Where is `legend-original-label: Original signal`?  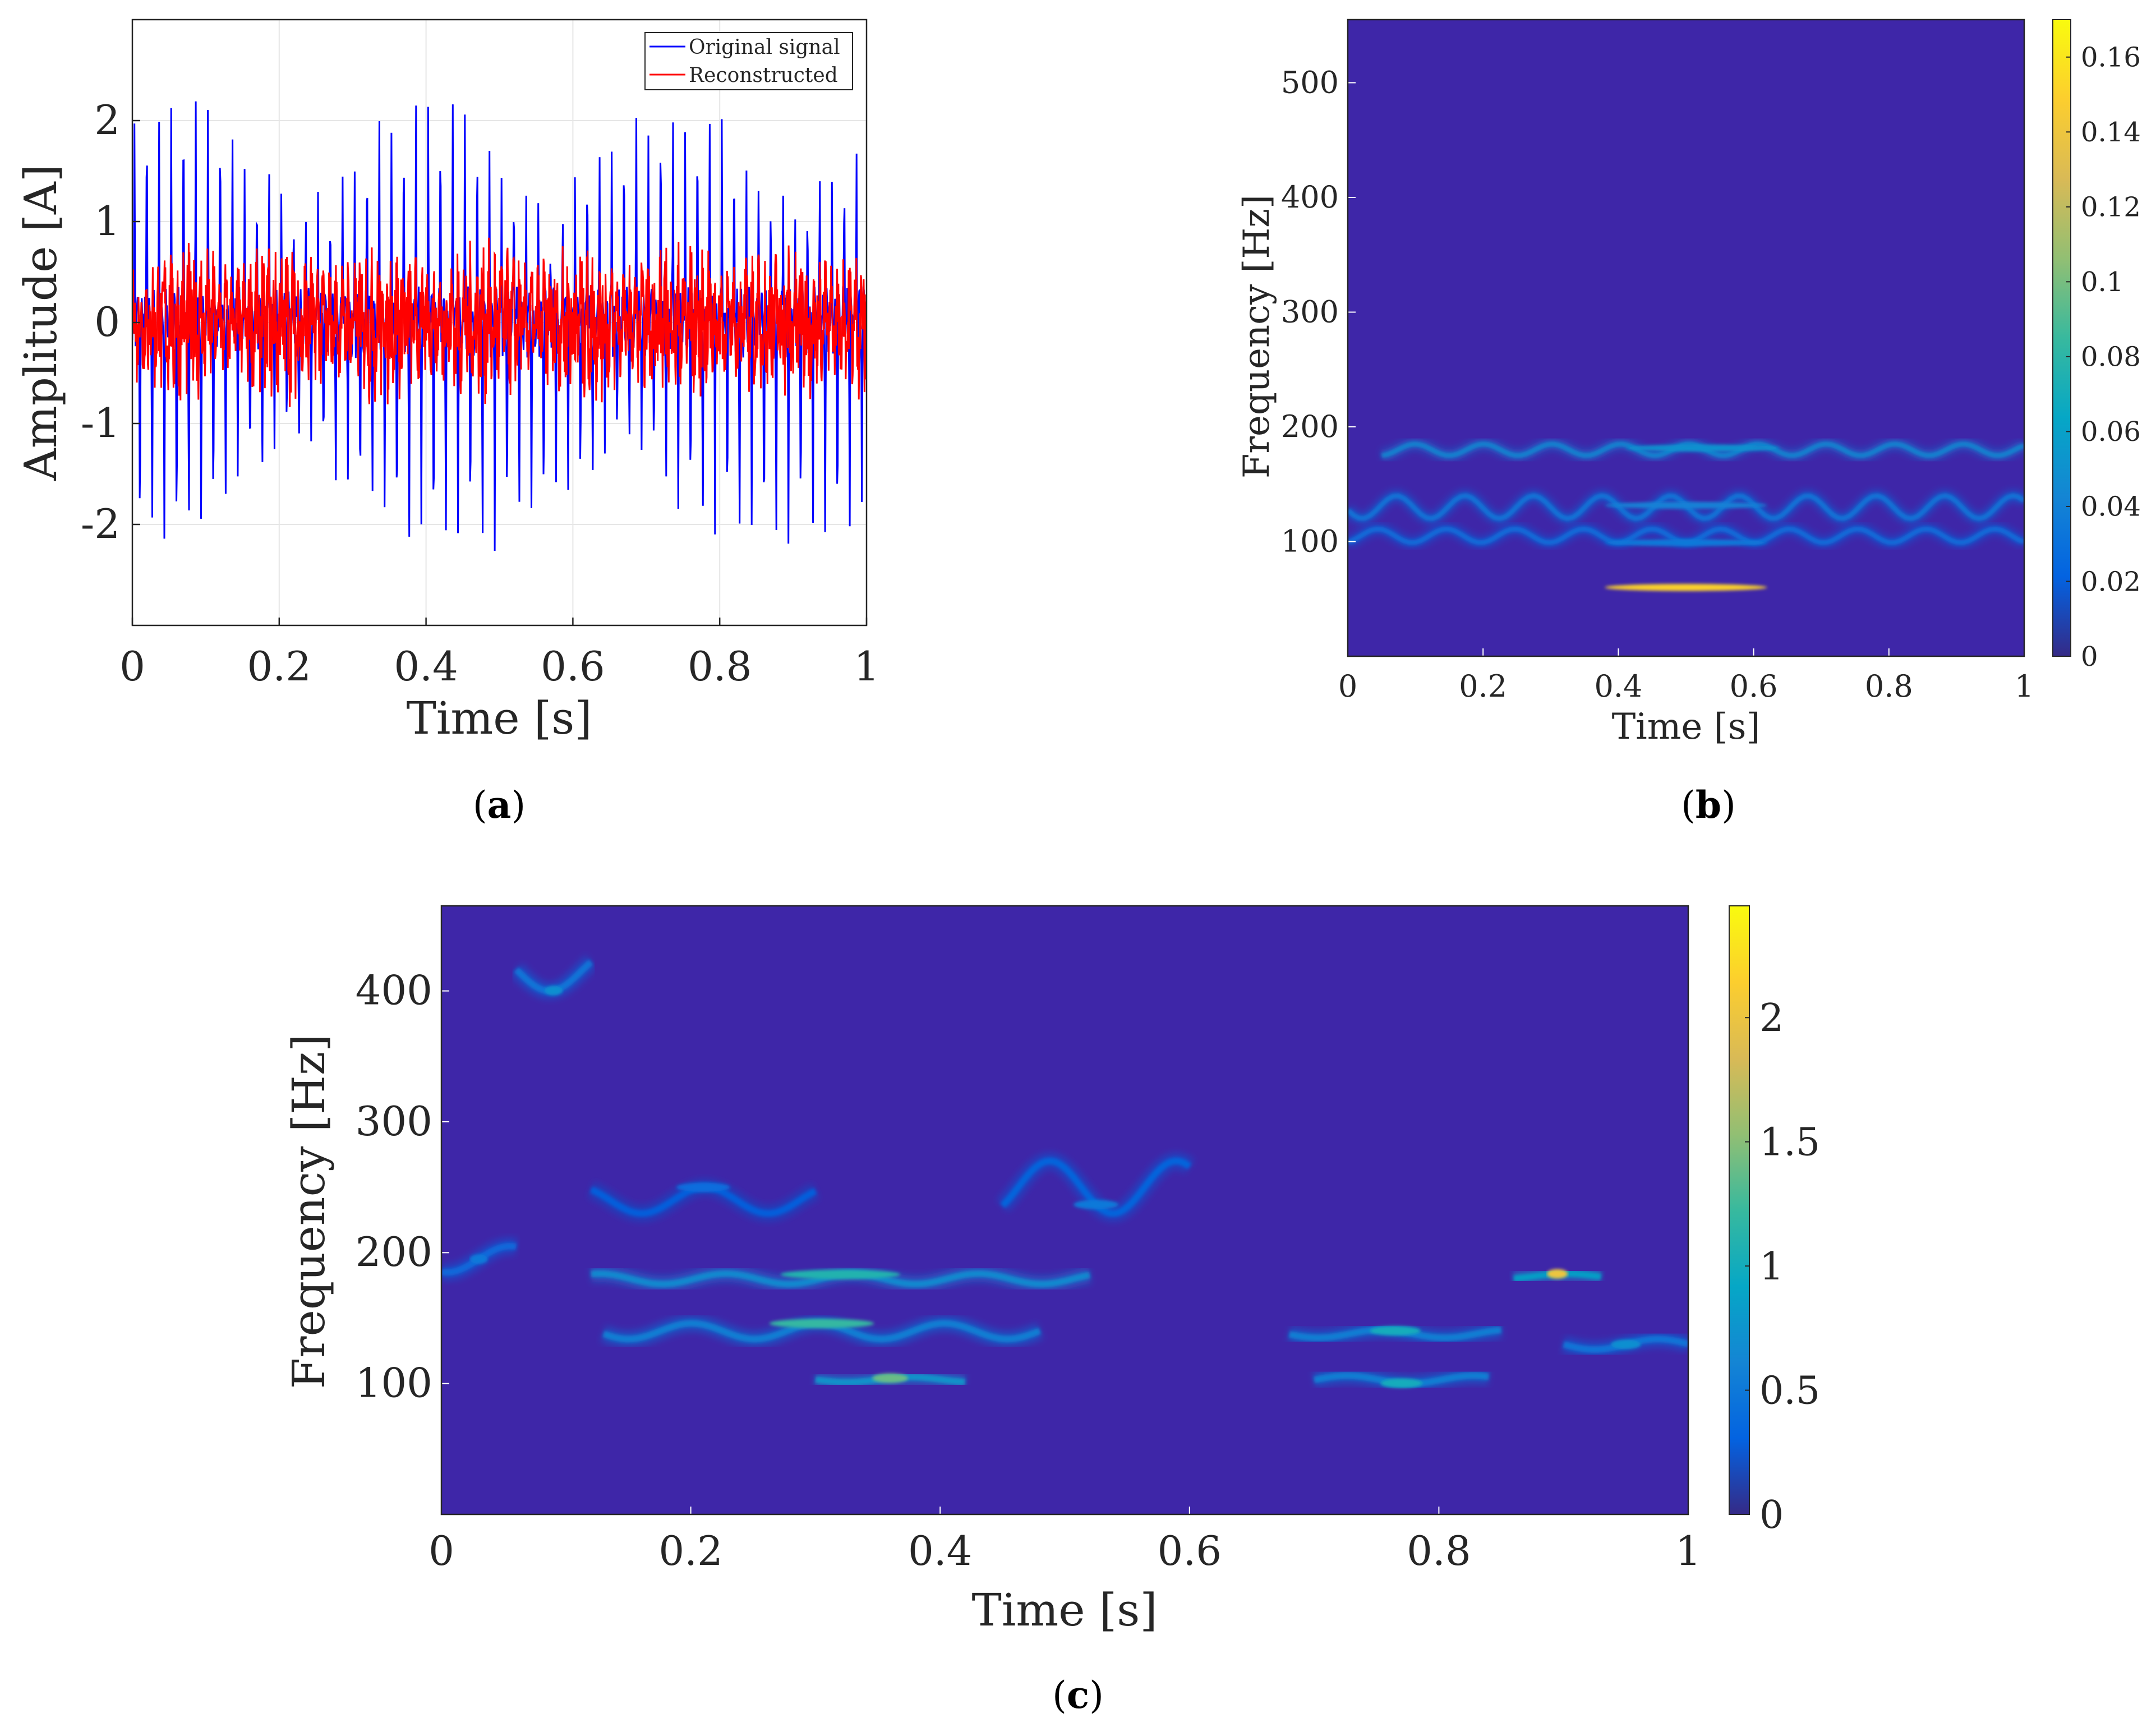 legend-original-label: Original signal is located at coordinates (764, 47).